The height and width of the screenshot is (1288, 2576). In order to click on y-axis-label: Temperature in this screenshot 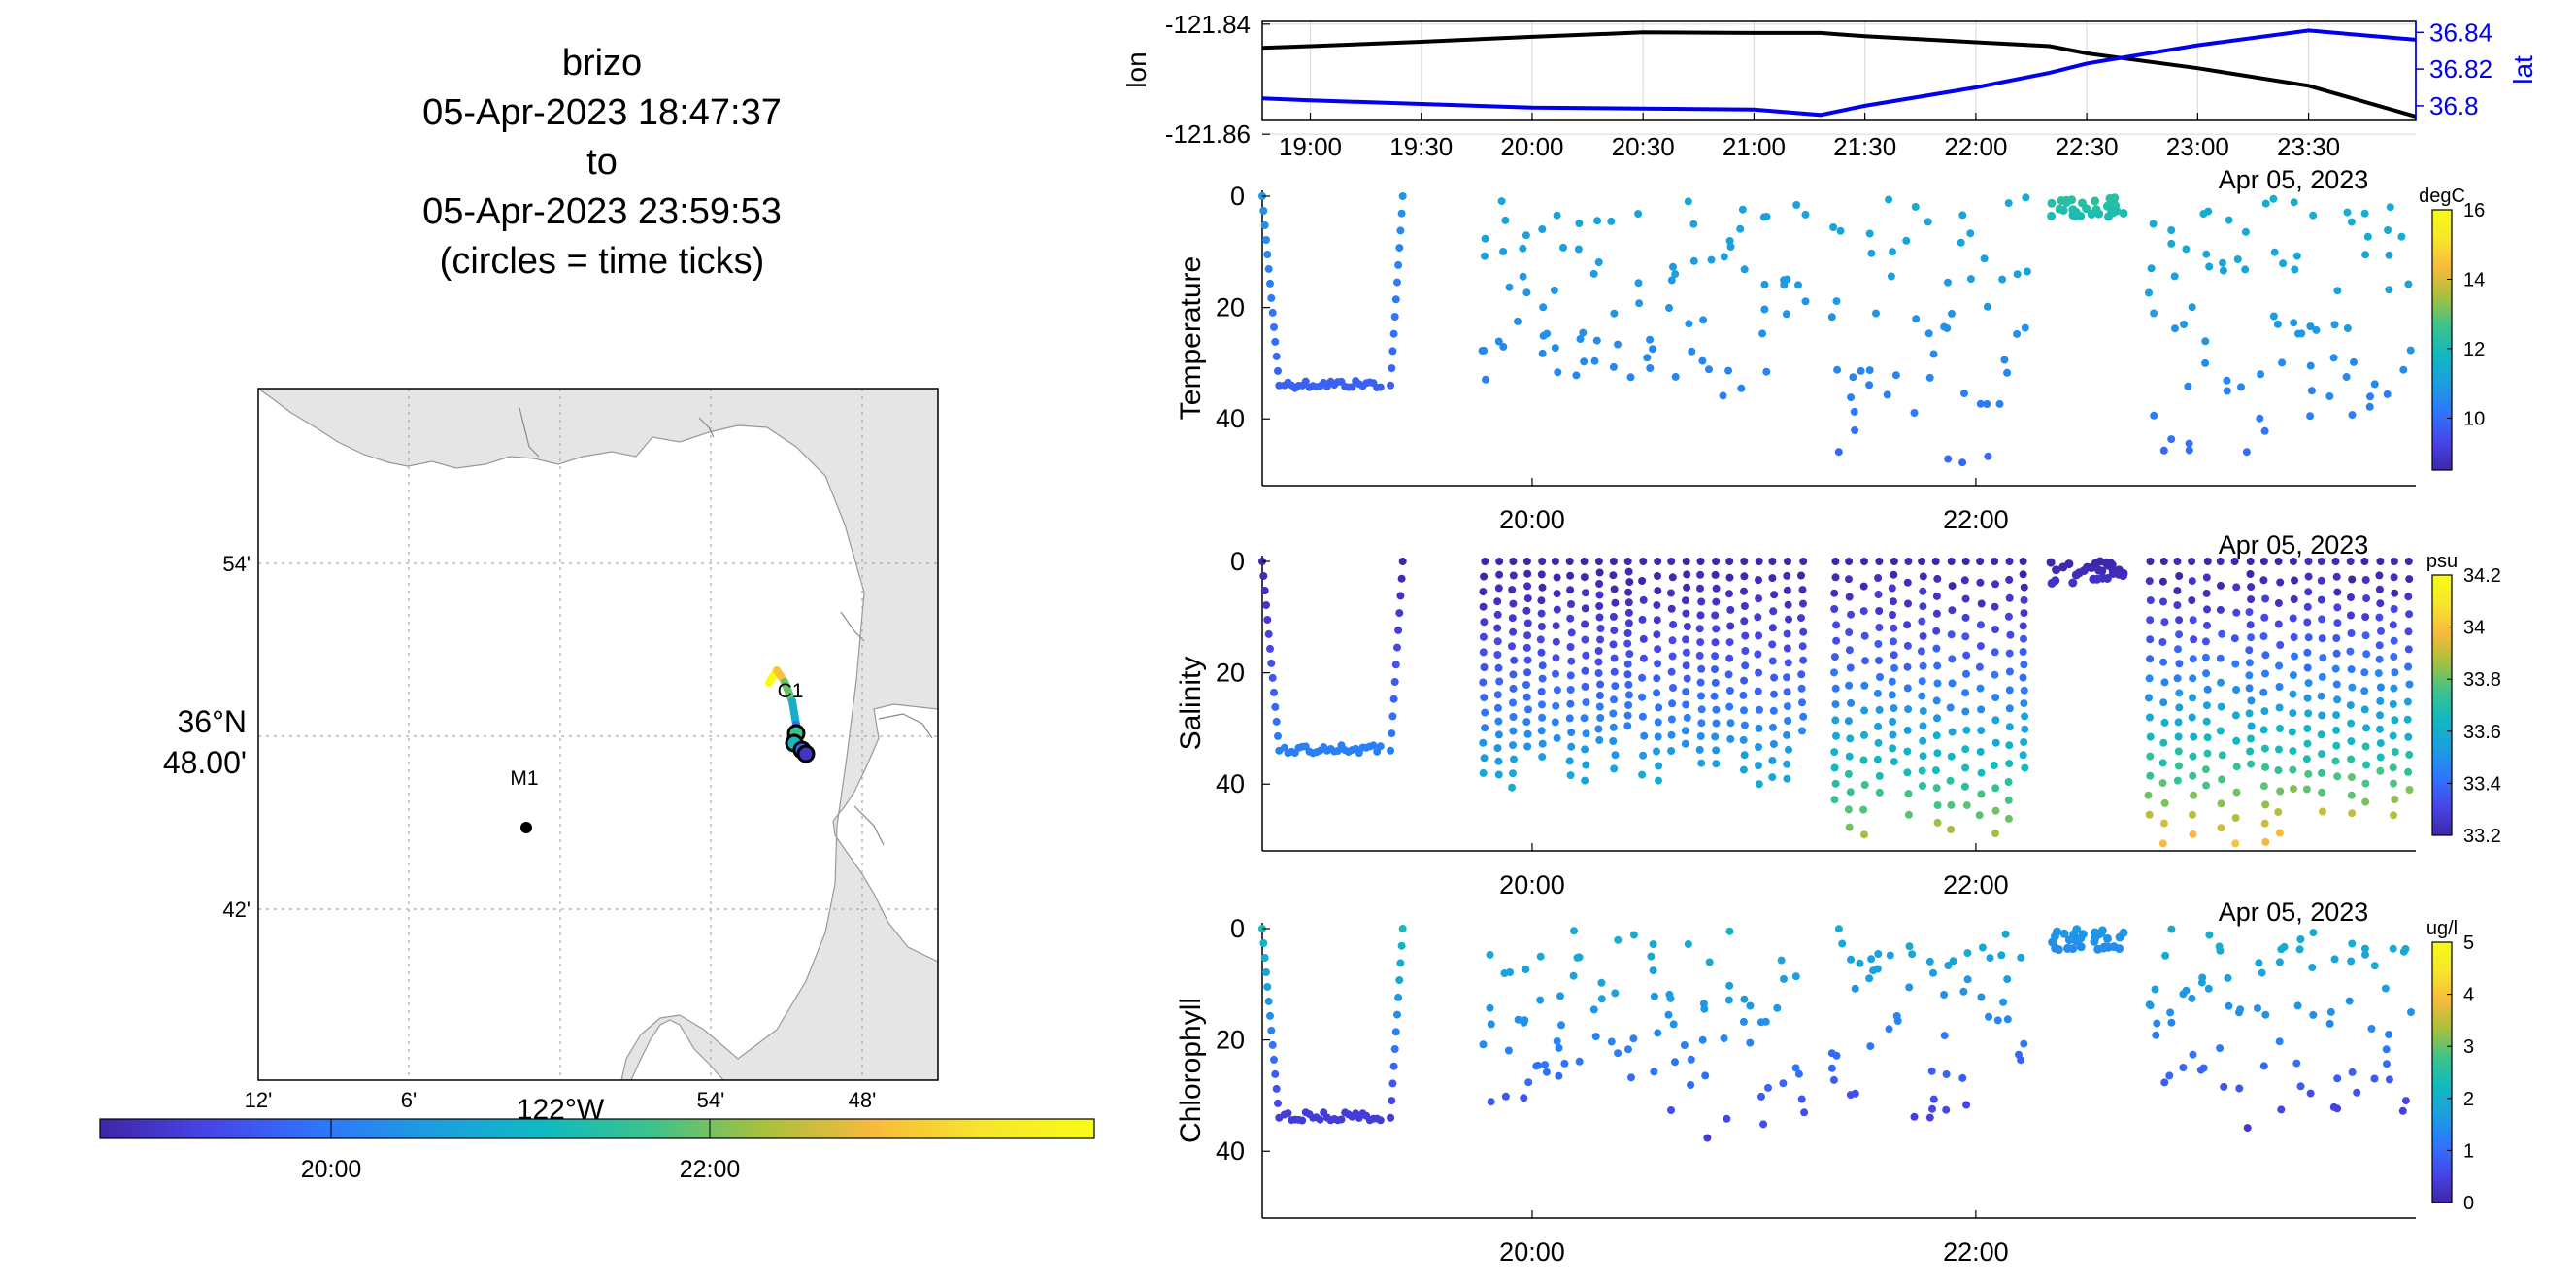, I will do `click(1191, 338)`.